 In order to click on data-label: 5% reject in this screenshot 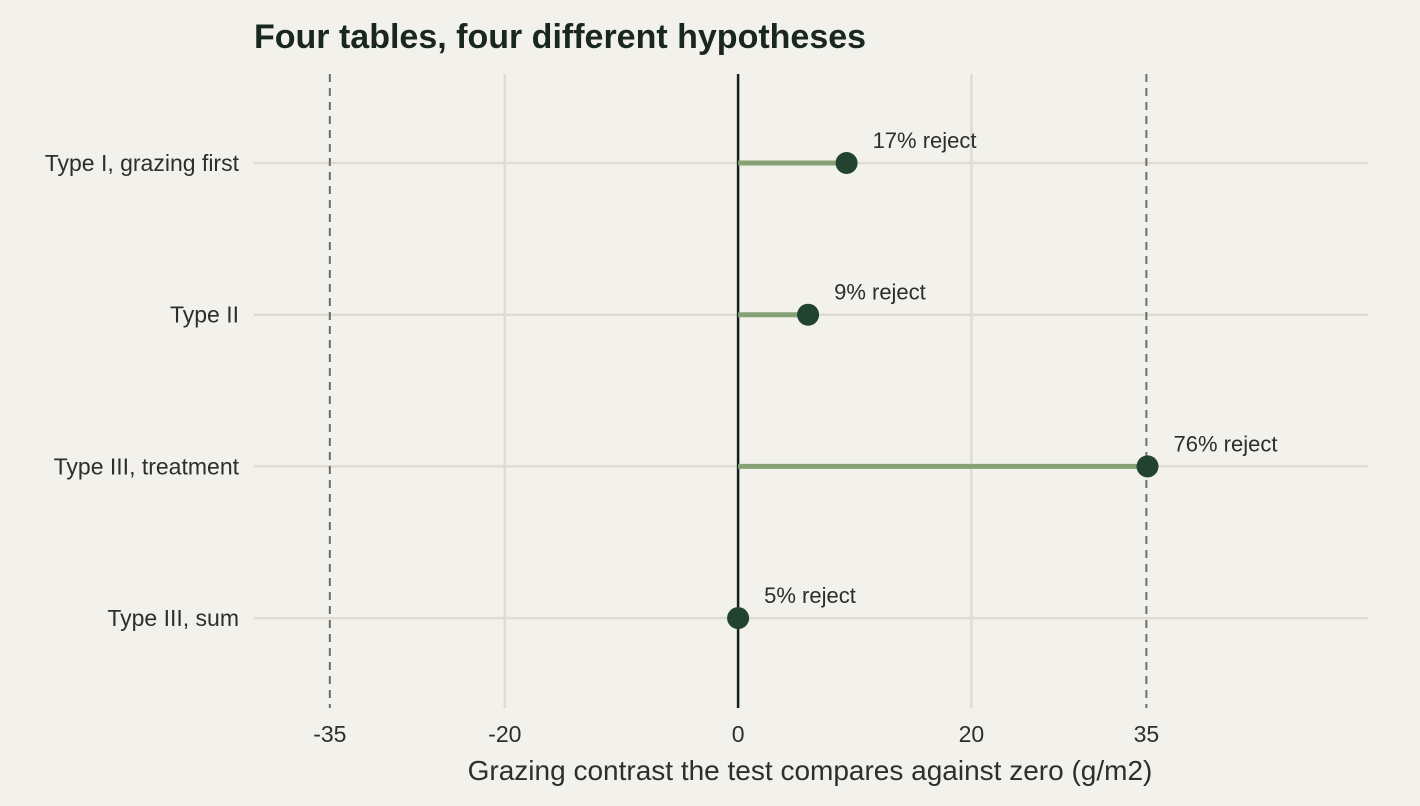, I will do `click(810, 595)`.